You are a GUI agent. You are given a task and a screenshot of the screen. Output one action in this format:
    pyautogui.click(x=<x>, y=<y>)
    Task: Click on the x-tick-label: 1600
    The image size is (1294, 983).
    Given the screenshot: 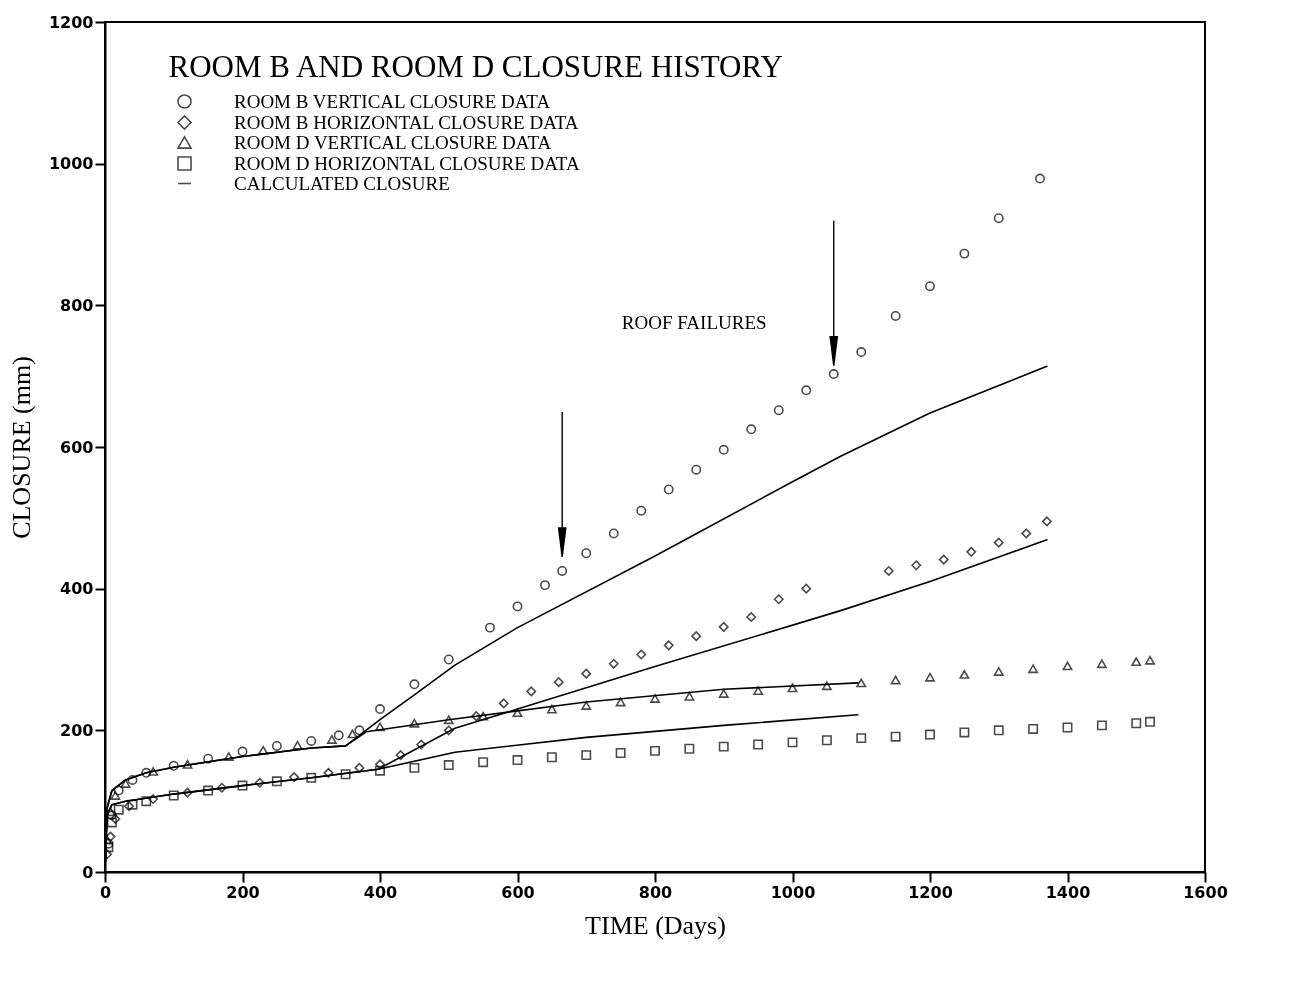 What is the action you would take?
    pyautogui.click(x=1205, y=892)
    